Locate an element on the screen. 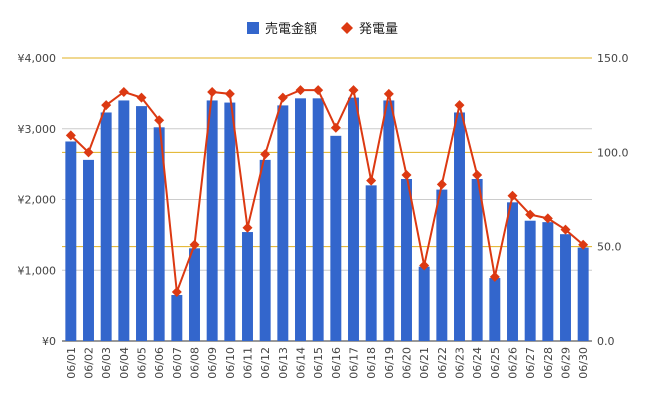 The width and height of the screenshot is (648, 404). x-tick-label: 06/06 is located at coordinates (159, 363).